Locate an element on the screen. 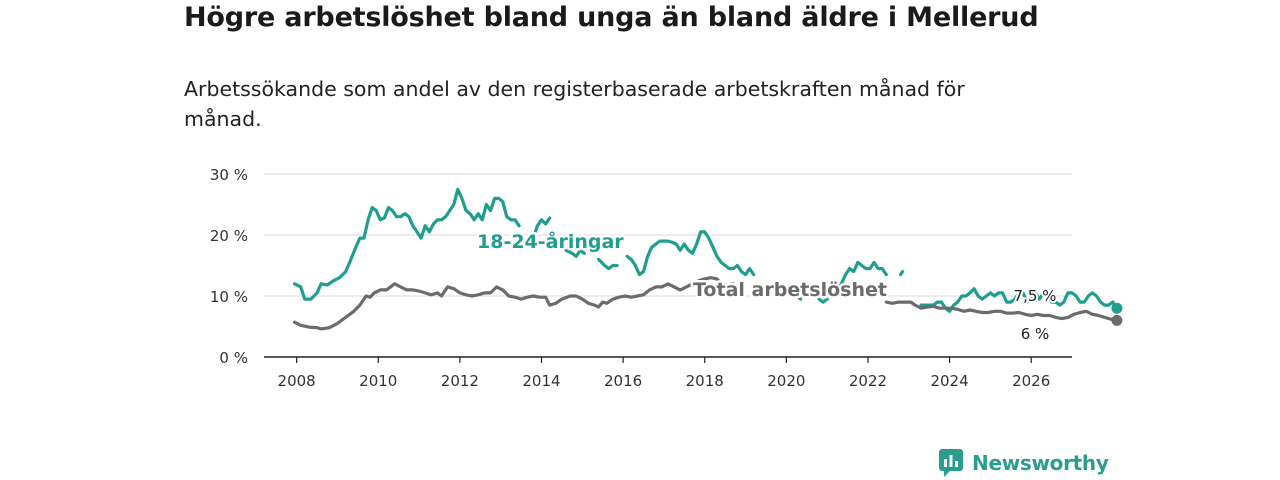 The height and width of the screenshot is (480, 1280). brand-name: Newsworthy is located at coordinates (1040, 463).